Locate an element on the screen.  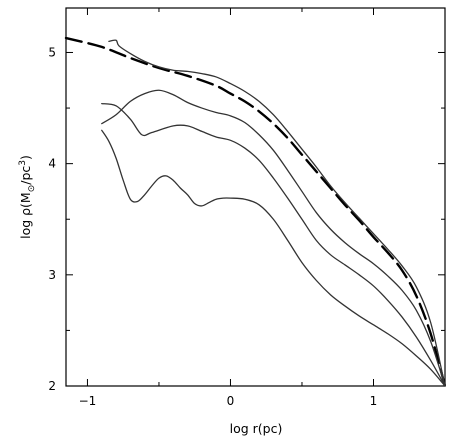
y-axis-label-subscript: ⊙ is located at coordinates (32, 189).